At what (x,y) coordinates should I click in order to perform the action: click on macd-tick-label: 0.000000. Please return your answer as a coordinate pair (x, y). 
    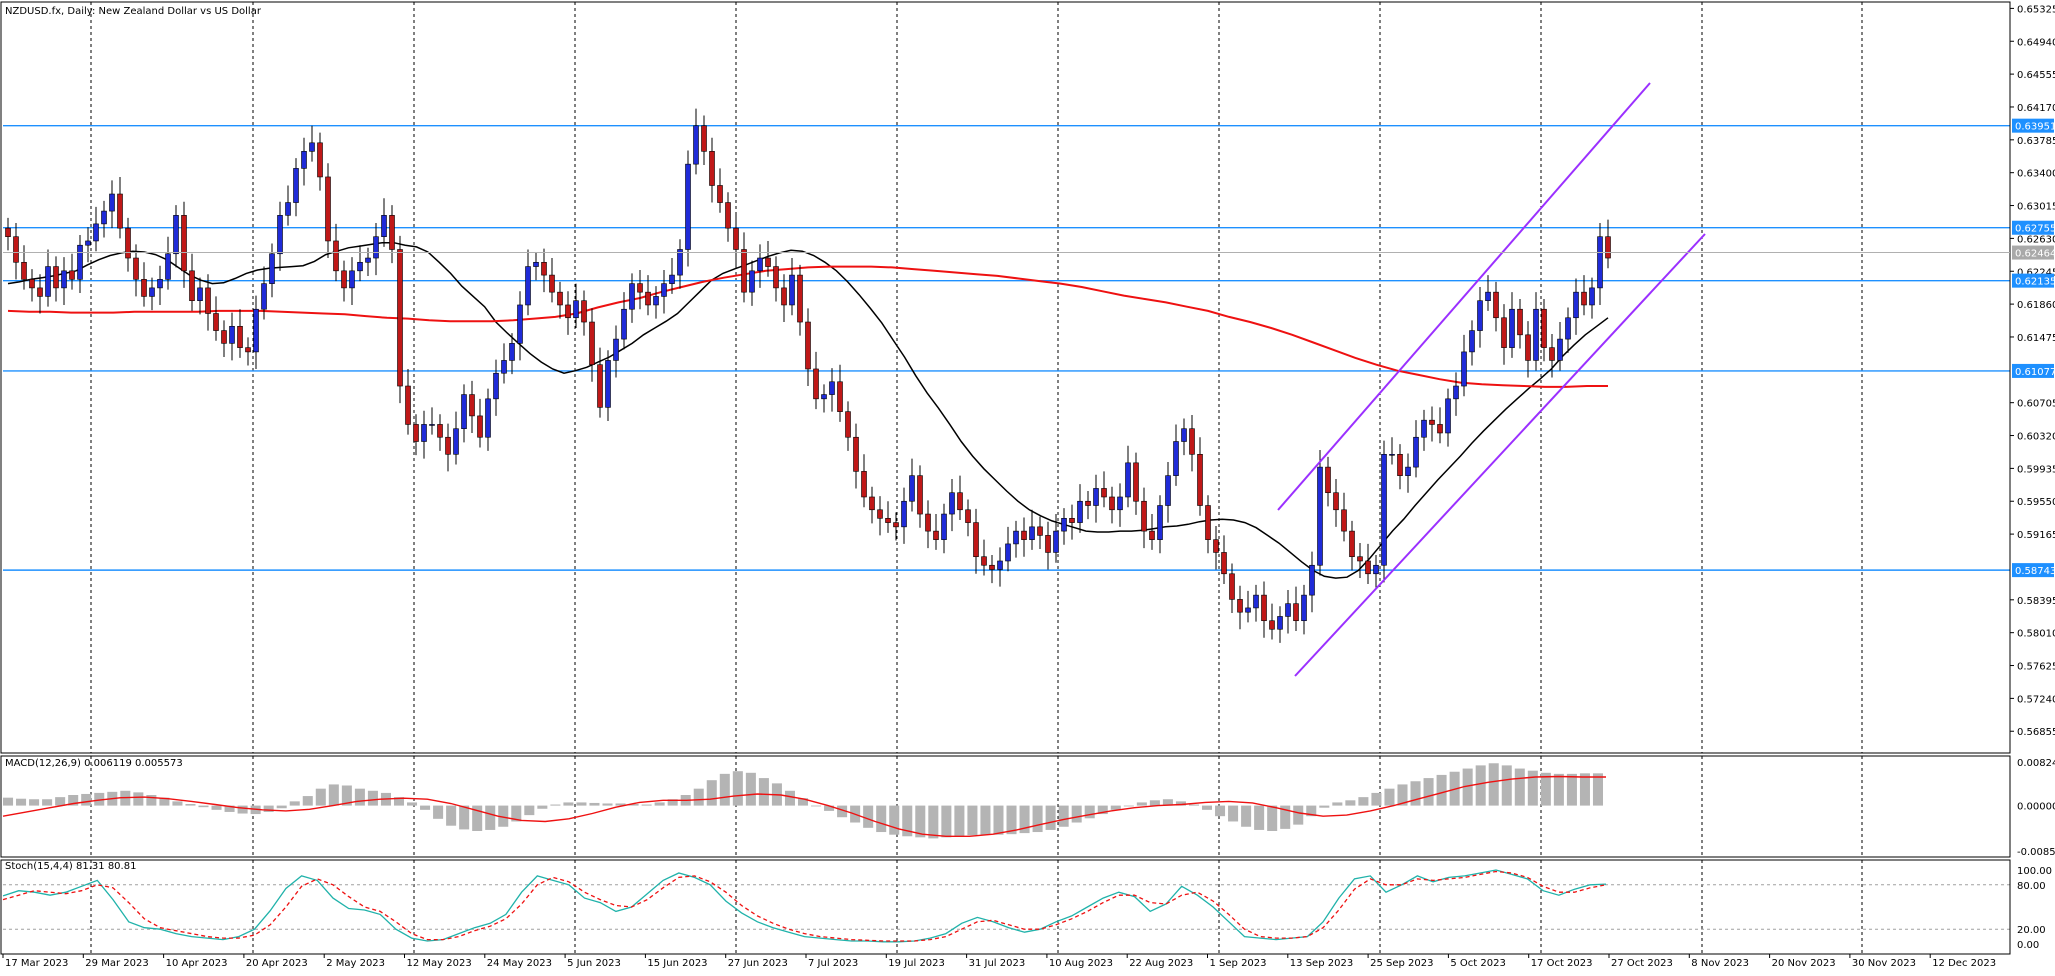
    Looking at the image, I should click on (2036, 807).